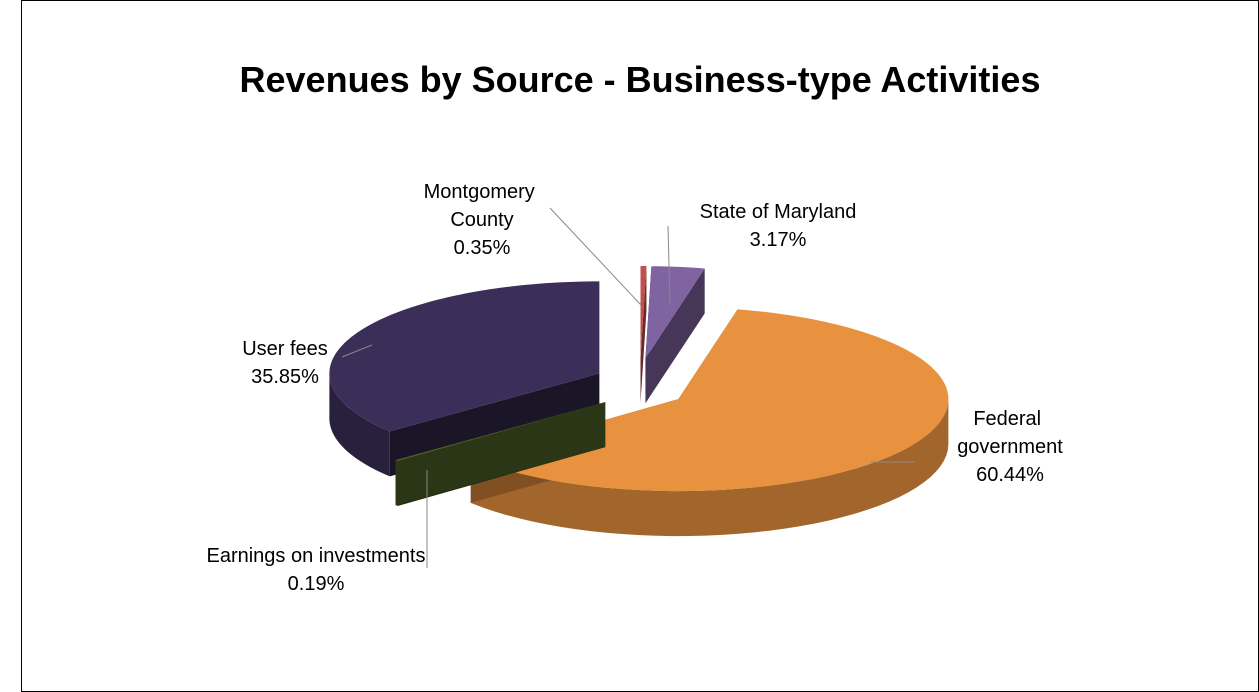 The width and height of the screenshot is (1259, 692). Describe the element at coordinates (481, 220) in the screenshot. I see `label-line: County` at that location.